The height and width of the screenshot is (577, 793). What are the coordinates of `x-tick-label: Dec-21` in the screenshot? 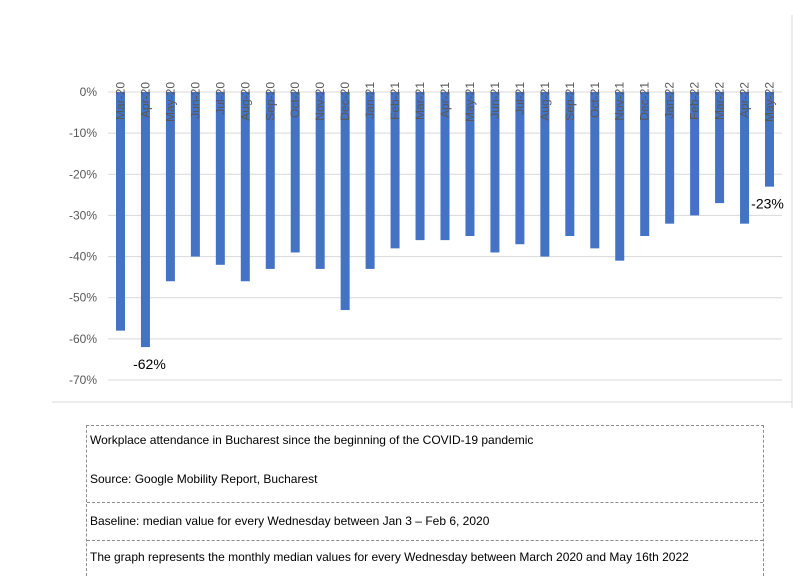 It's located at (645, 101).